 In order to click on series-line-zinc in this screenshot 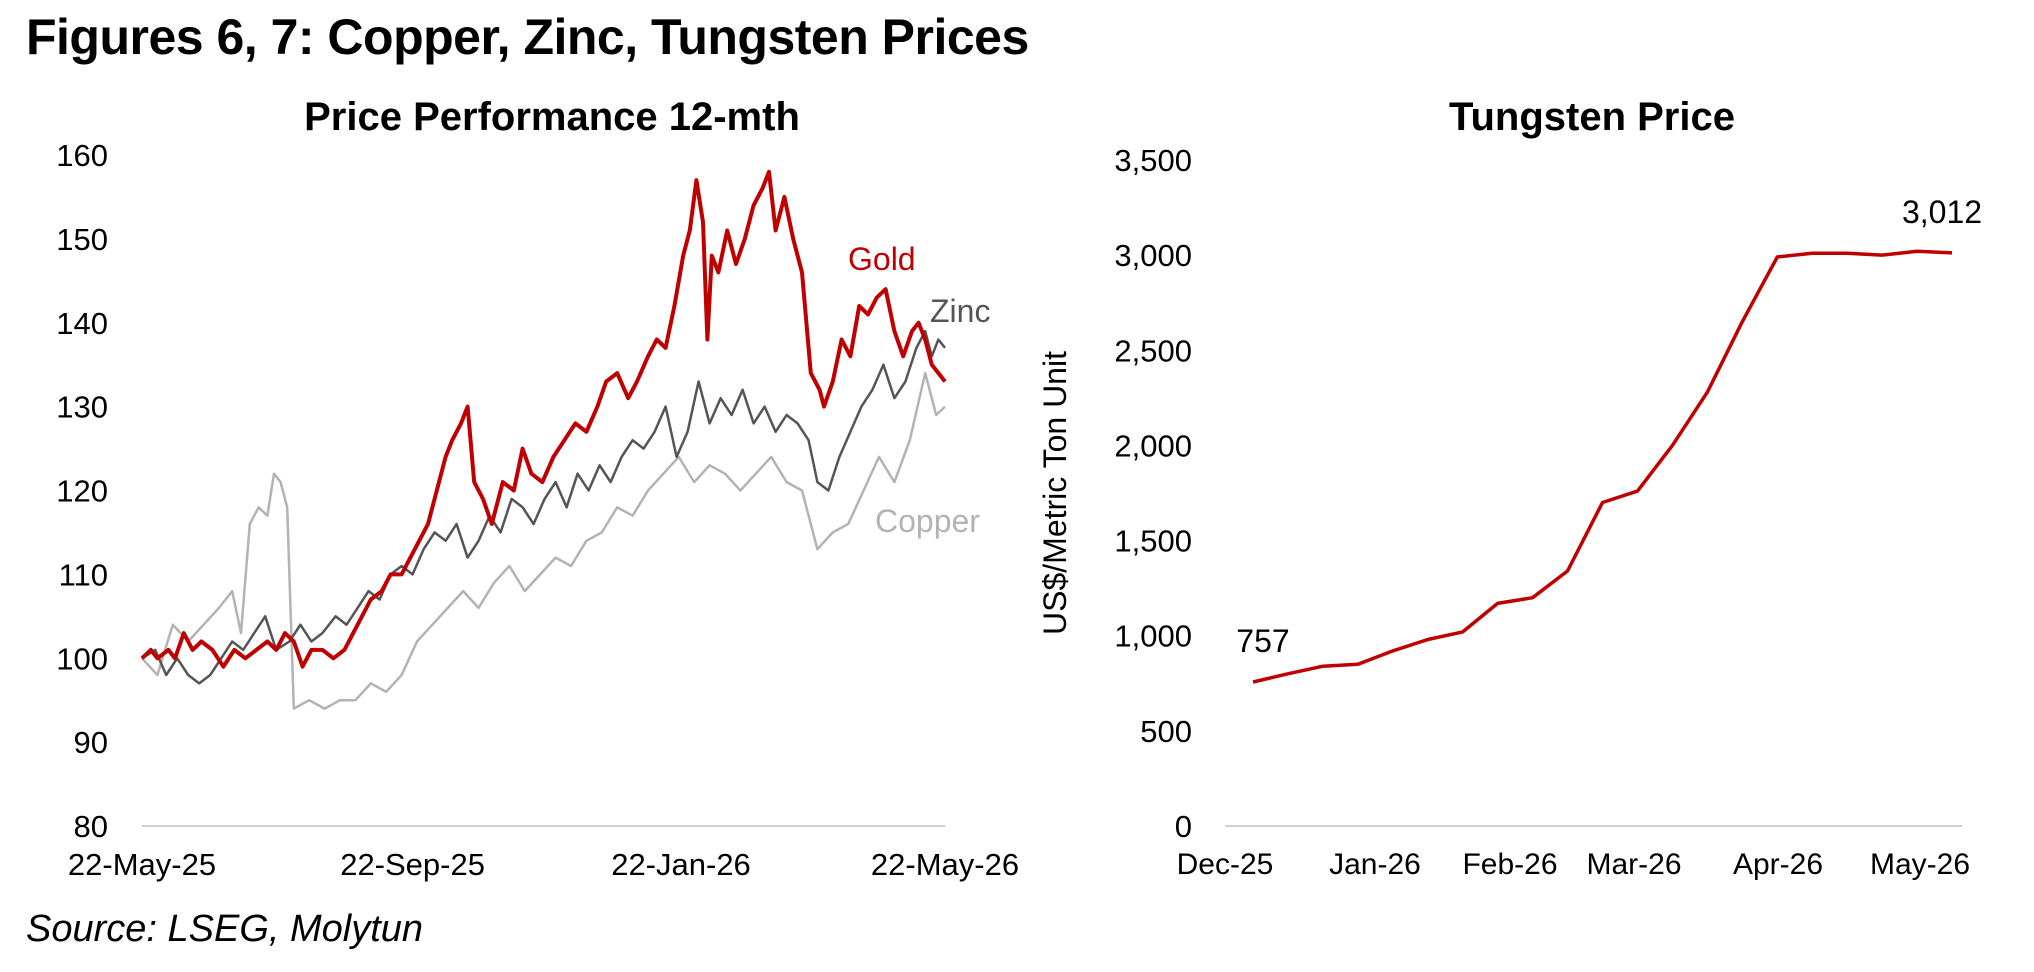, I will do `click(543, 507)`.